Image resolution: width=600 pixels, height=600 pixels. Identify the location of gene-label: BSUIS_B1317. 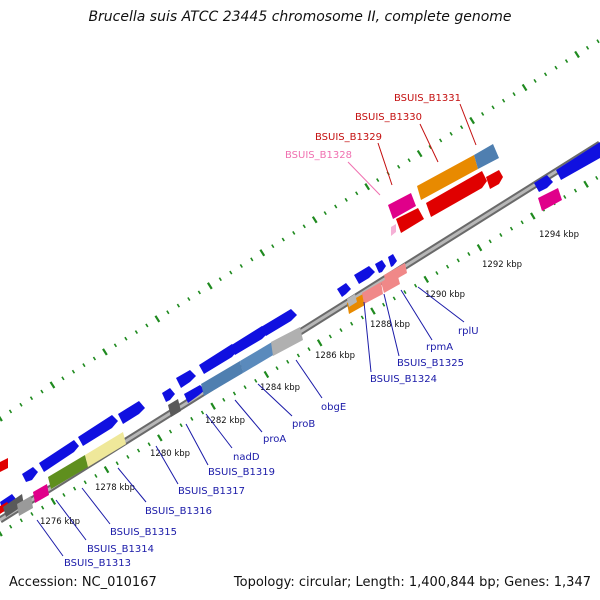
(211, 491).